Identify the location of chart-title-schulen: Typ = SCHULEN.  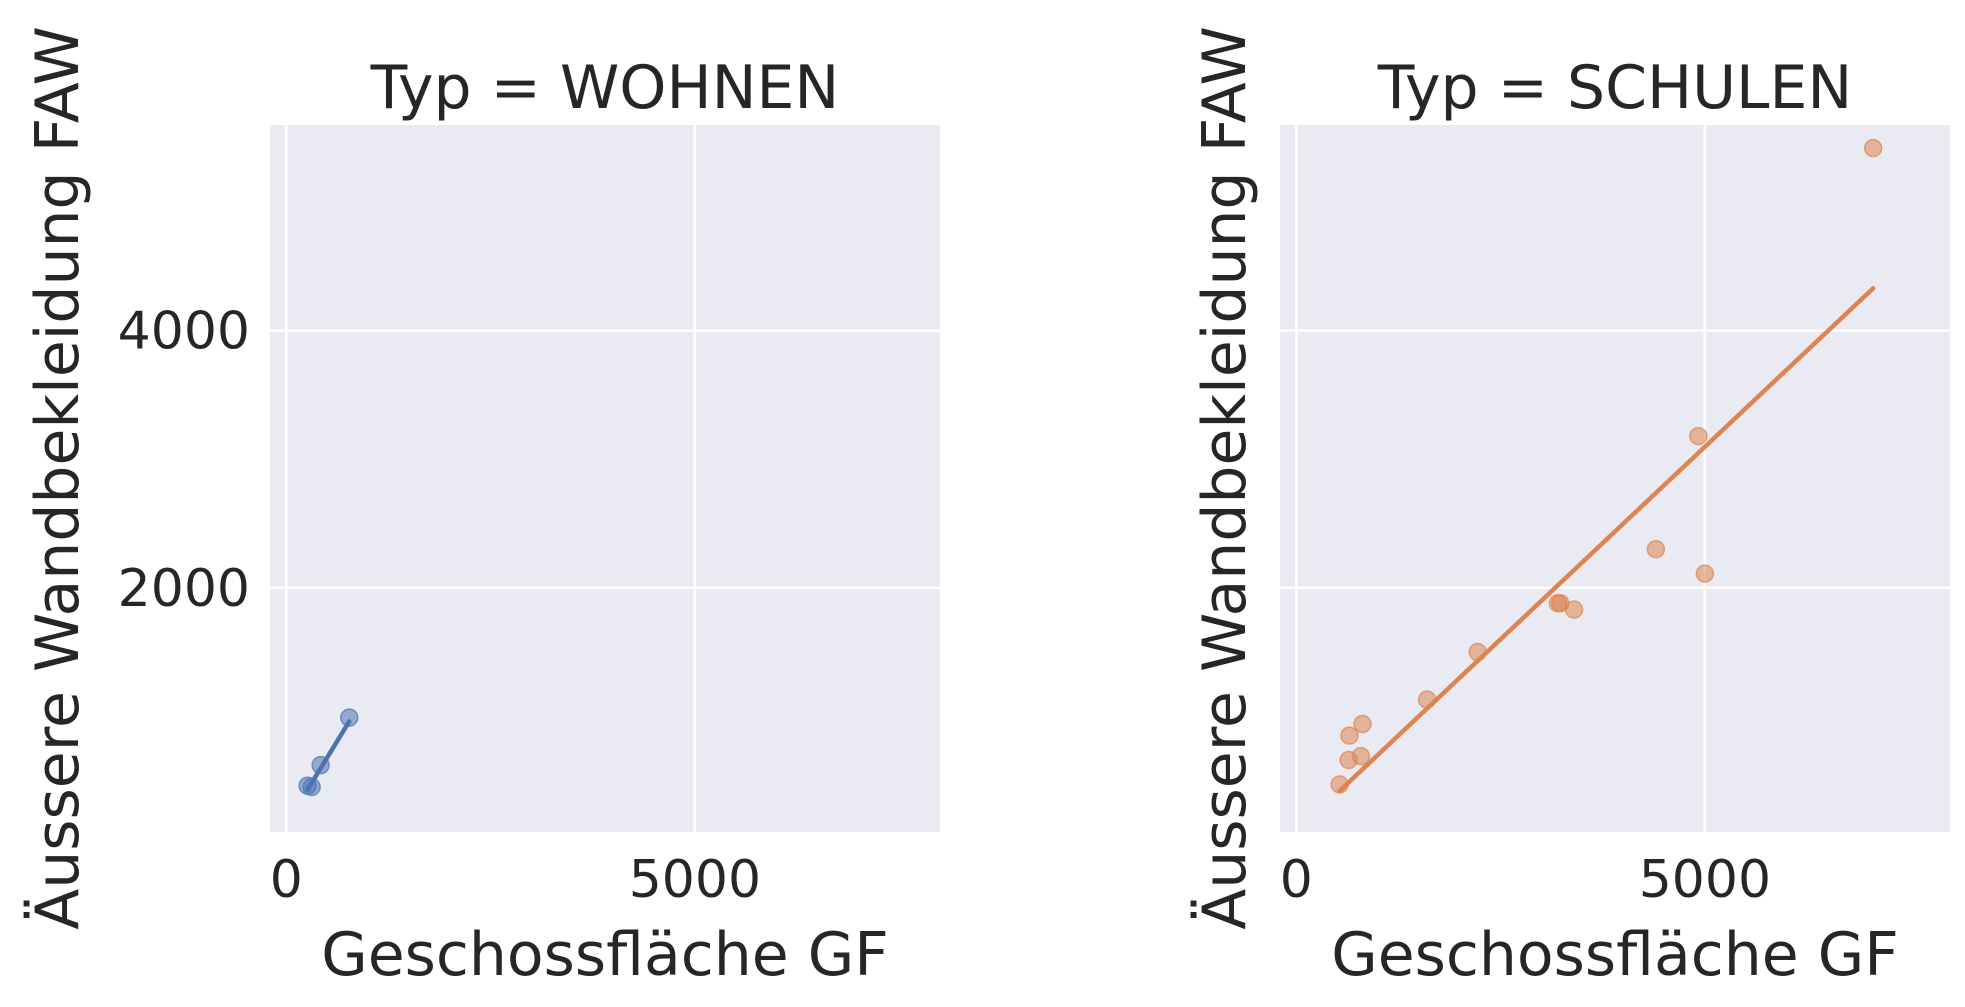
(1615, 88).